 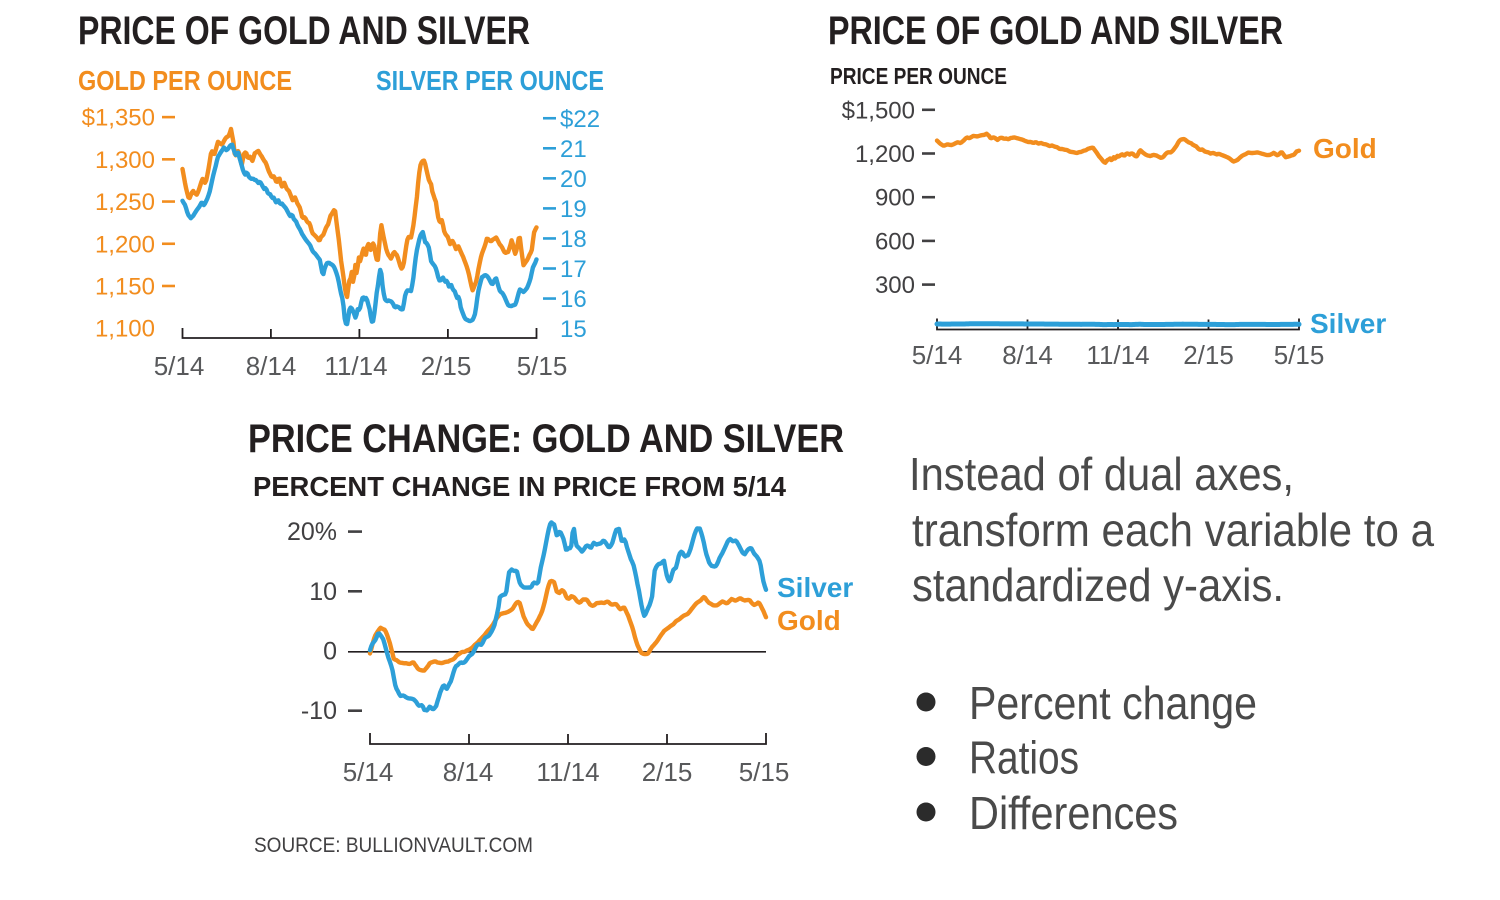 I want to click on svg-text: 1,250, so click(x=125, y=202).